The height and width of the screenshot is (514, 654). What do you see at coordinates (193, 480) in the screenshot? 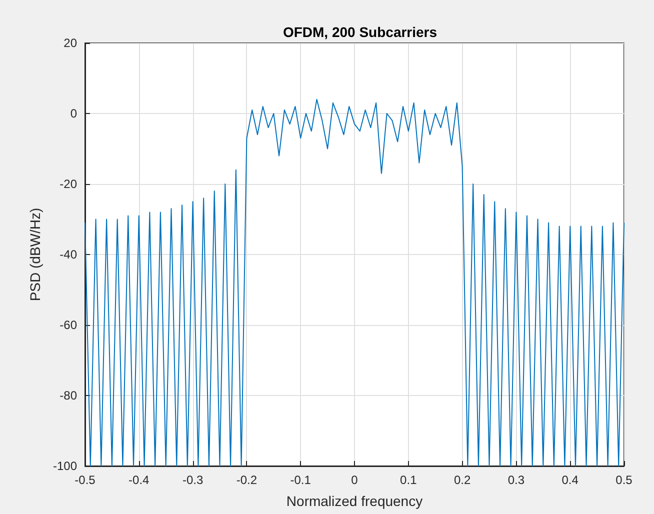
I see `x-tick-label: -0.3` at bounding box center [193, 480].